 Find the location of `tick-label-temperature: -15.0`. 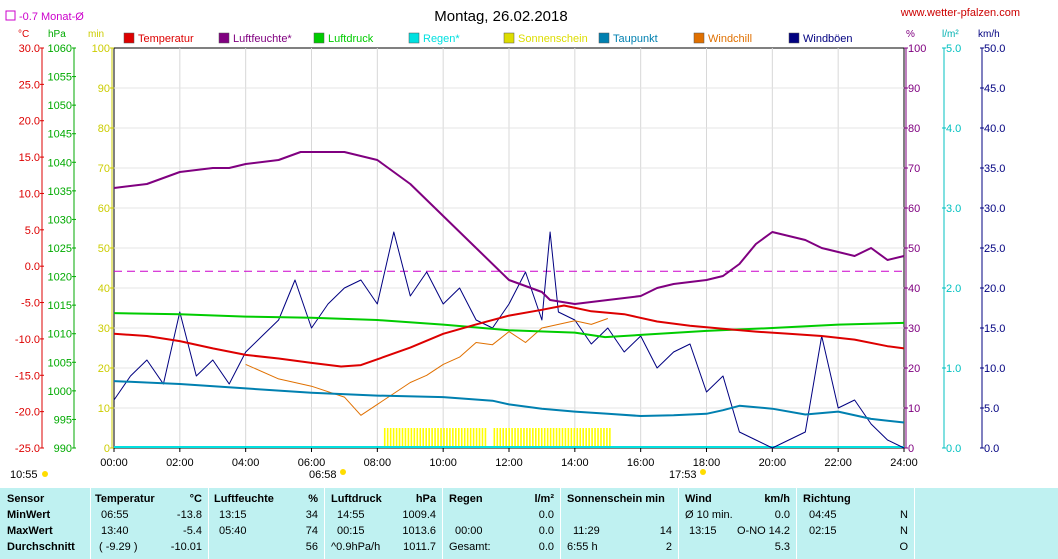

tick-label-temperature: -15.0 is located at coordinates (27, 376).